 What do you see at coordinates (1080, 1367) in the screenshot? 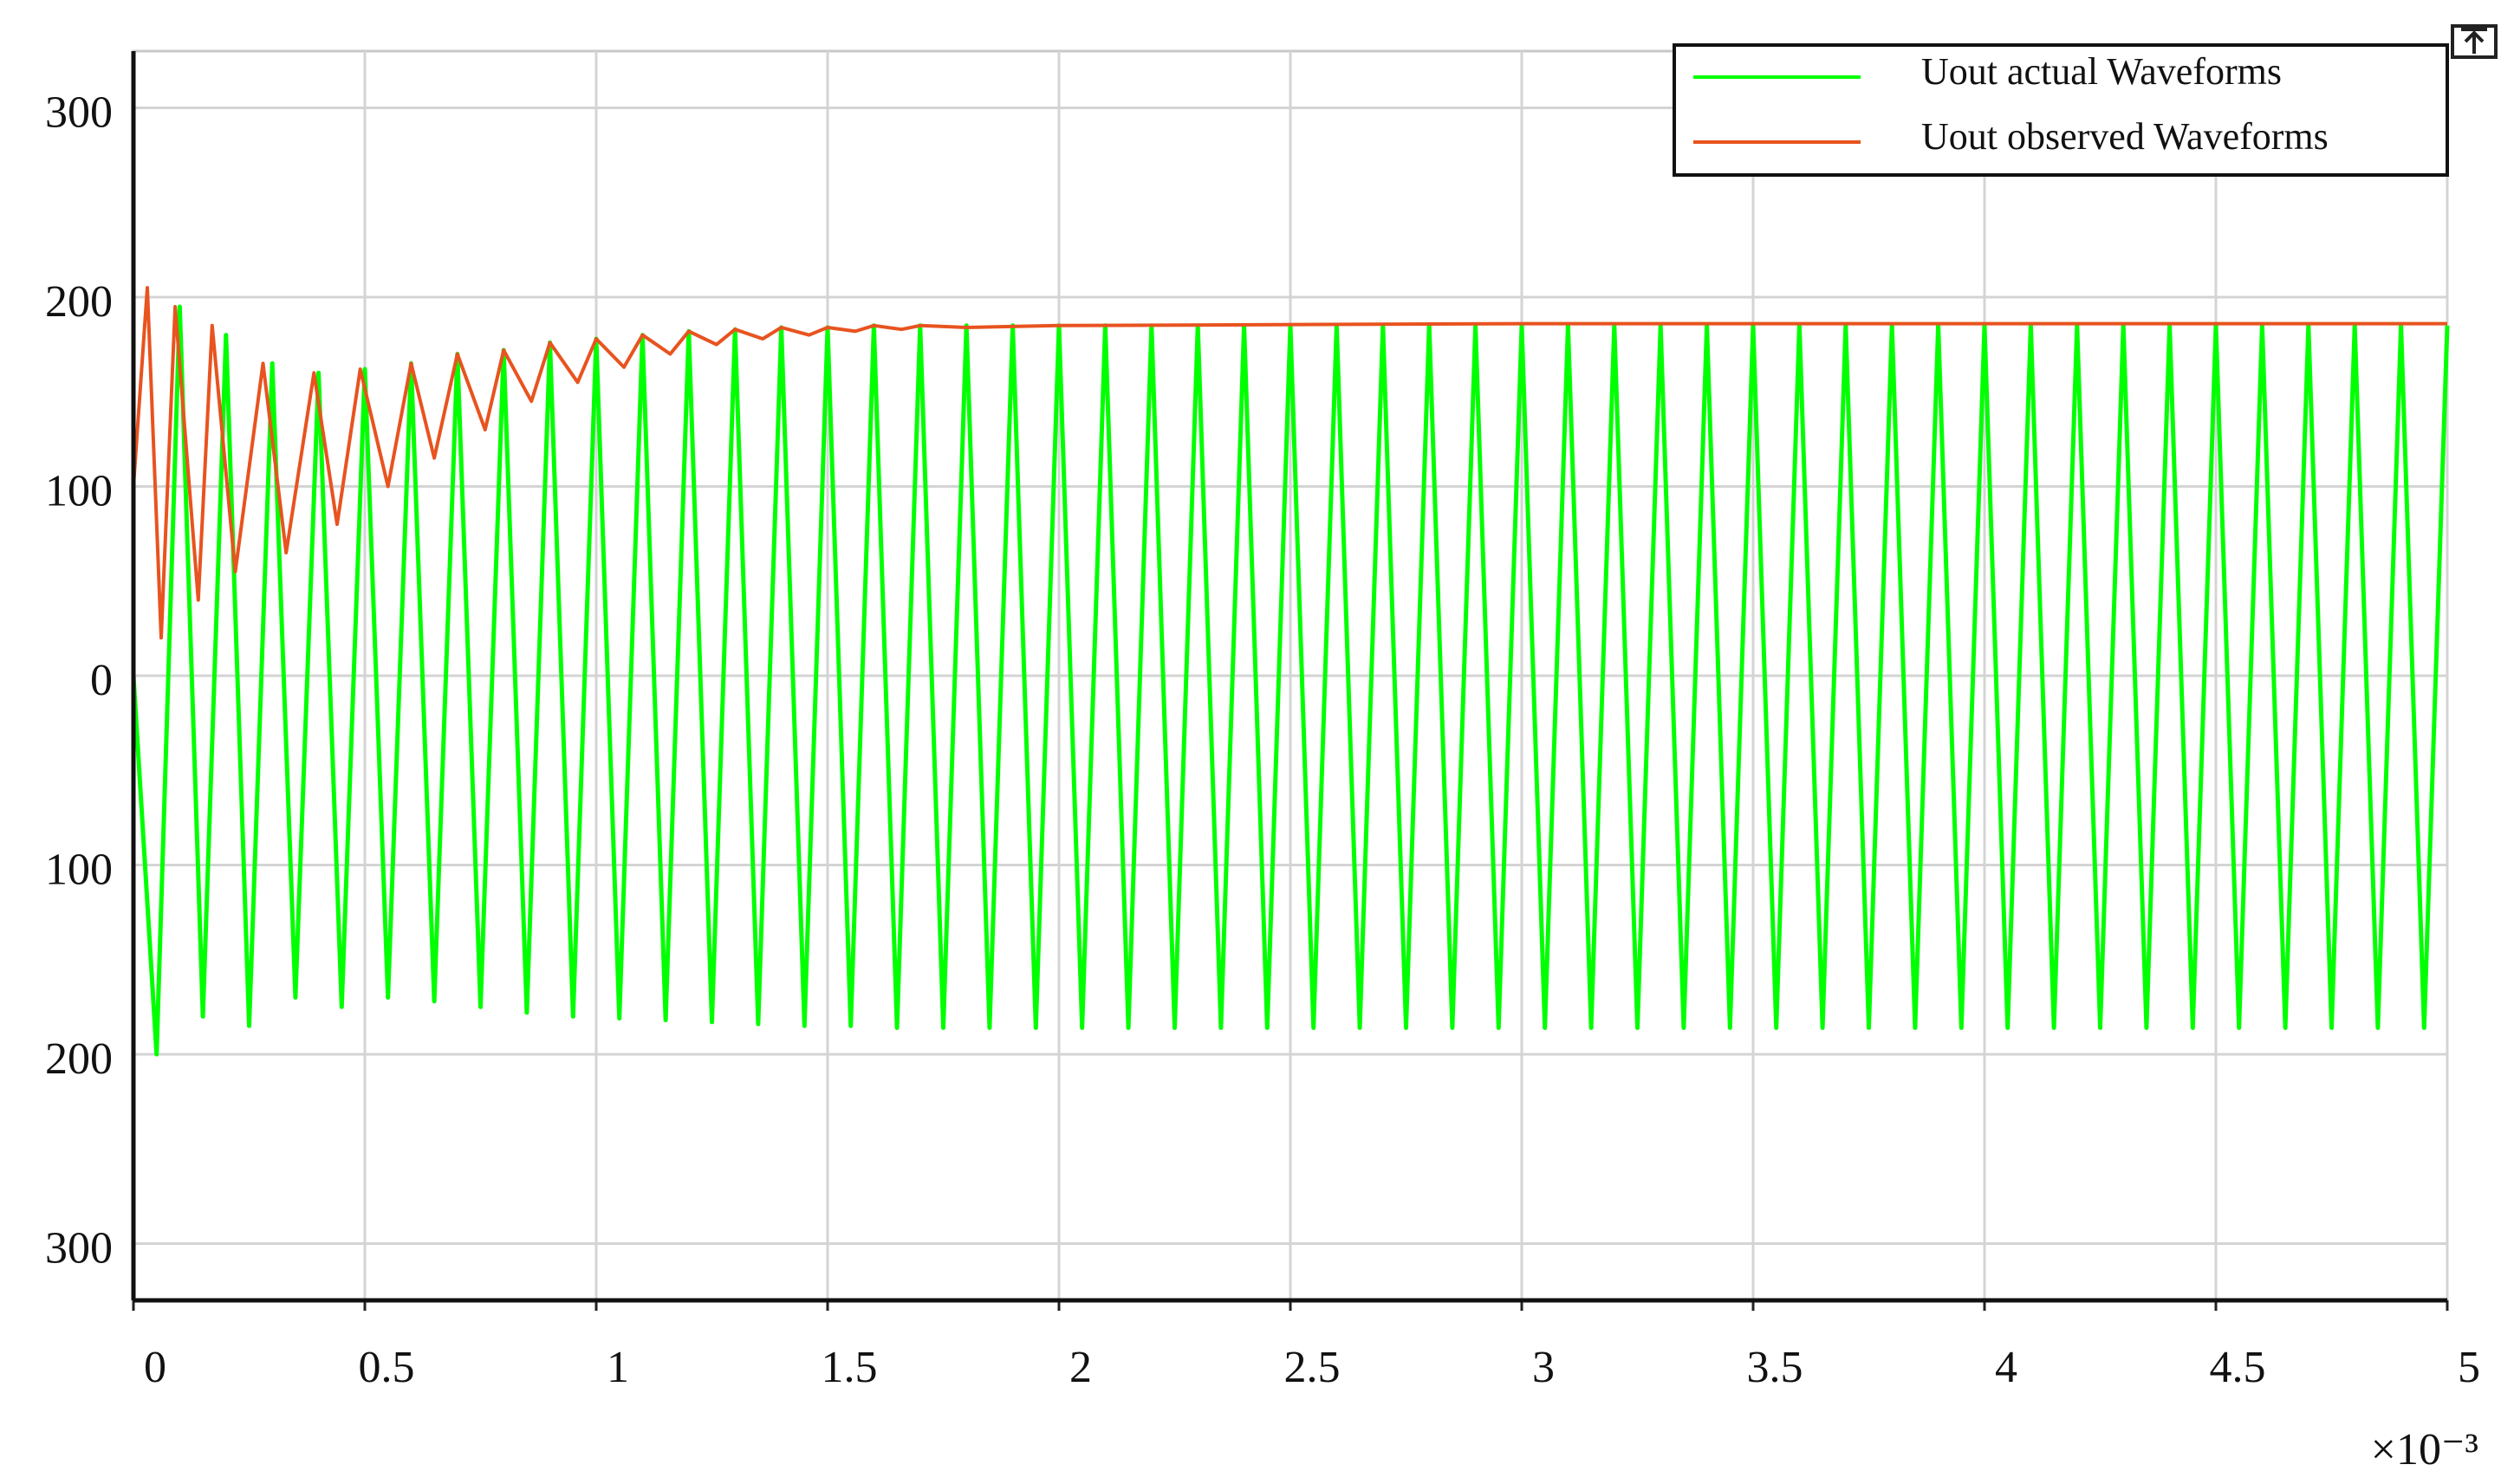
I see `x-tick-label: 2` at bounding box center [1080, 1367].